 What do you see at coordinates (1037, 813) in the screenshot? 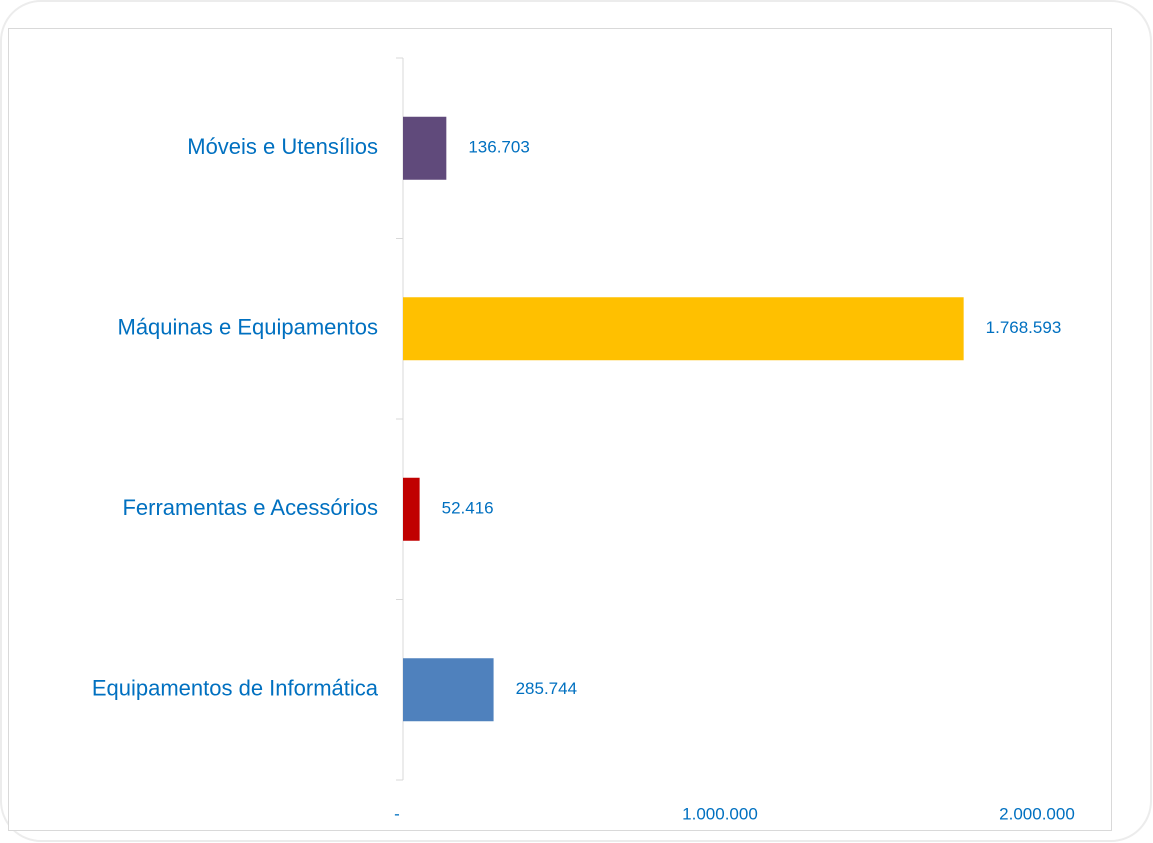
I see `x-tick-label: 2.000.000` at bounding box center [1037, 813].